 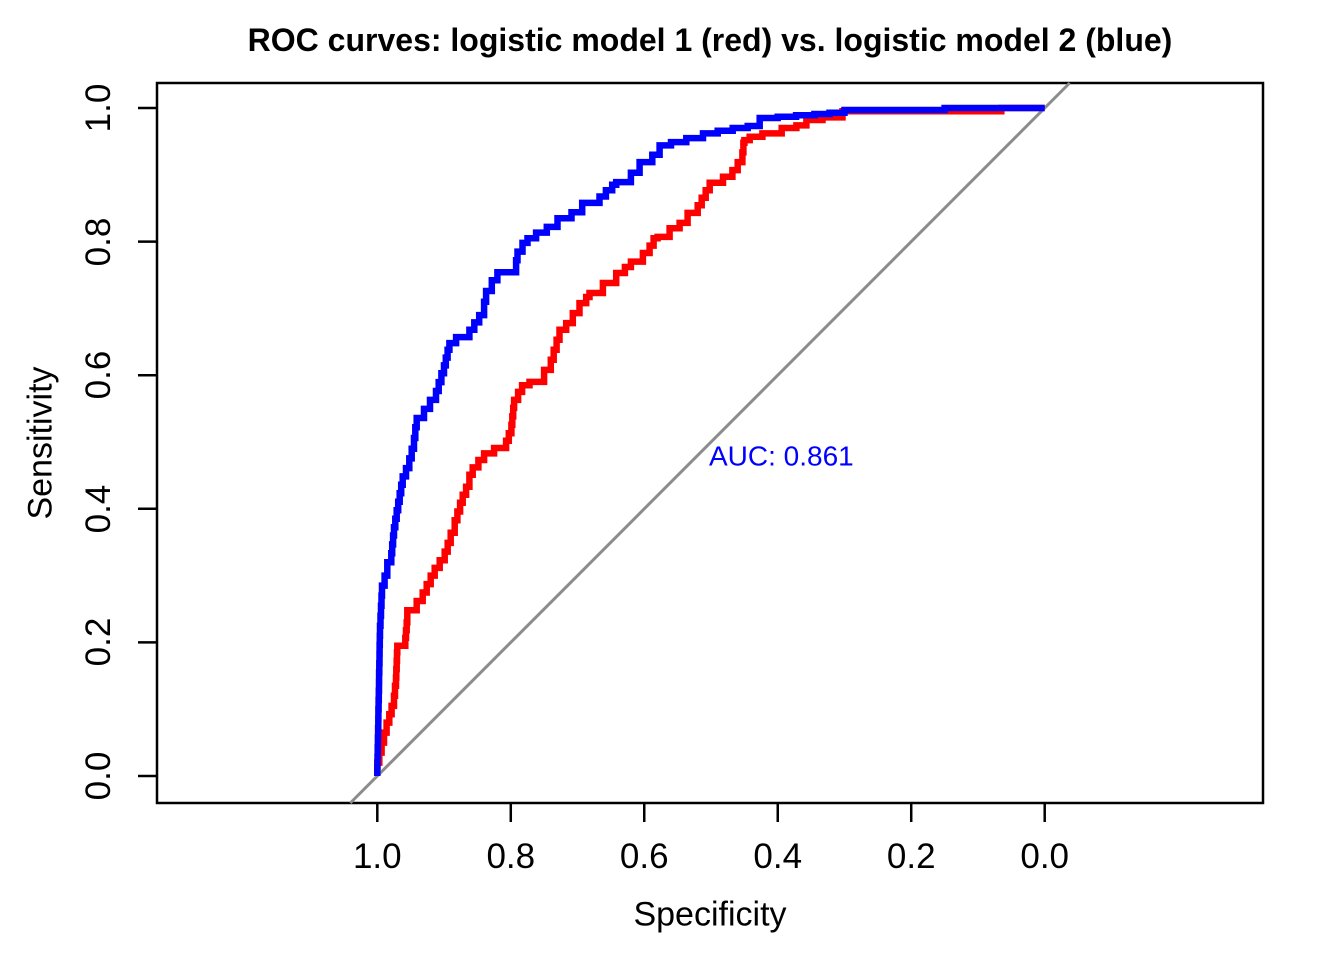 What do you see at coordinates (778, 856) in the screenshot?
I see `x-tick-label: 0.4` at bounding box center [778, 856].